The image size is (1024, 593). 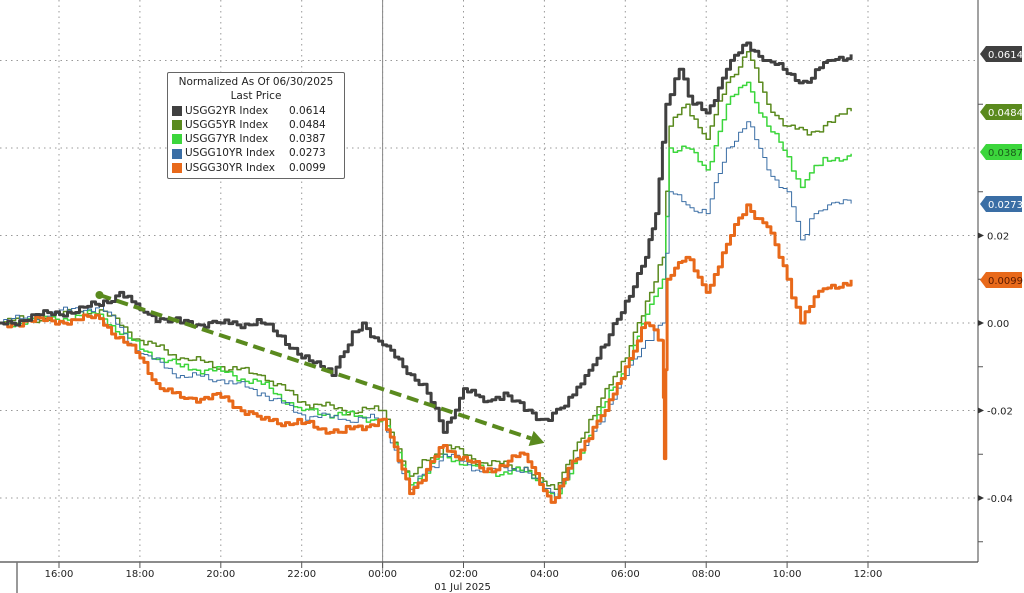 I want to click on trend-arrowhead, so click(x=536, y=438).